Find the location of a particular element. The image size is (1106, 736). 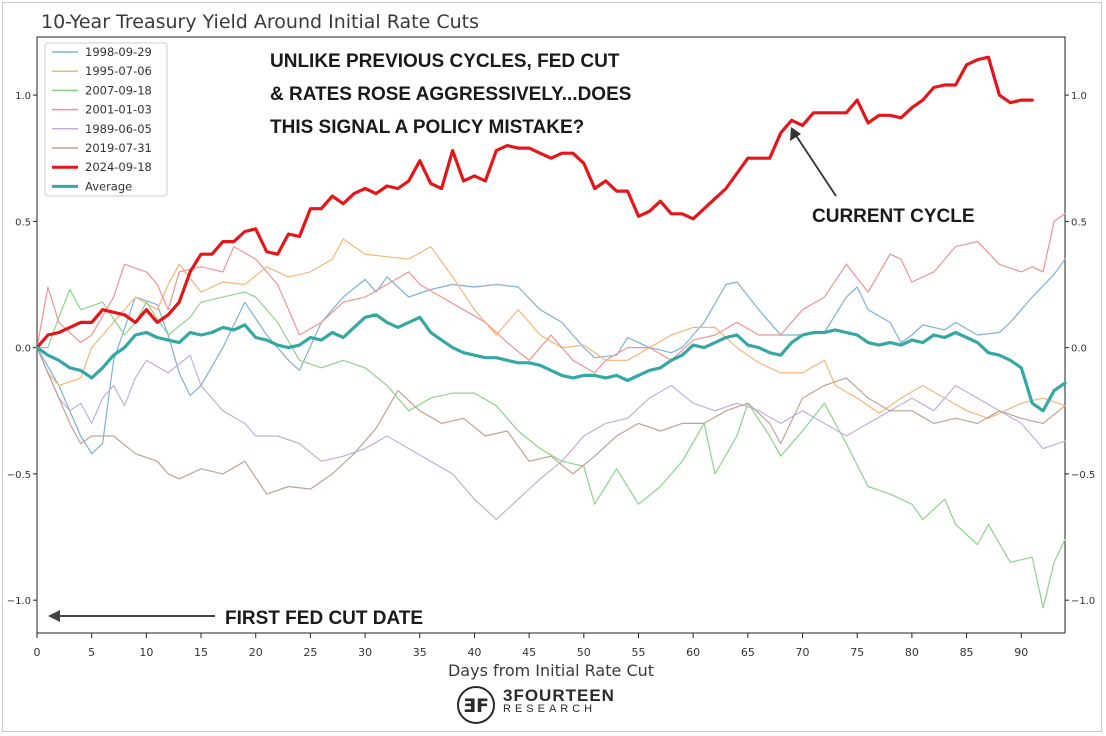

x-tick-label: 50 is located at coordinates (584, 652).